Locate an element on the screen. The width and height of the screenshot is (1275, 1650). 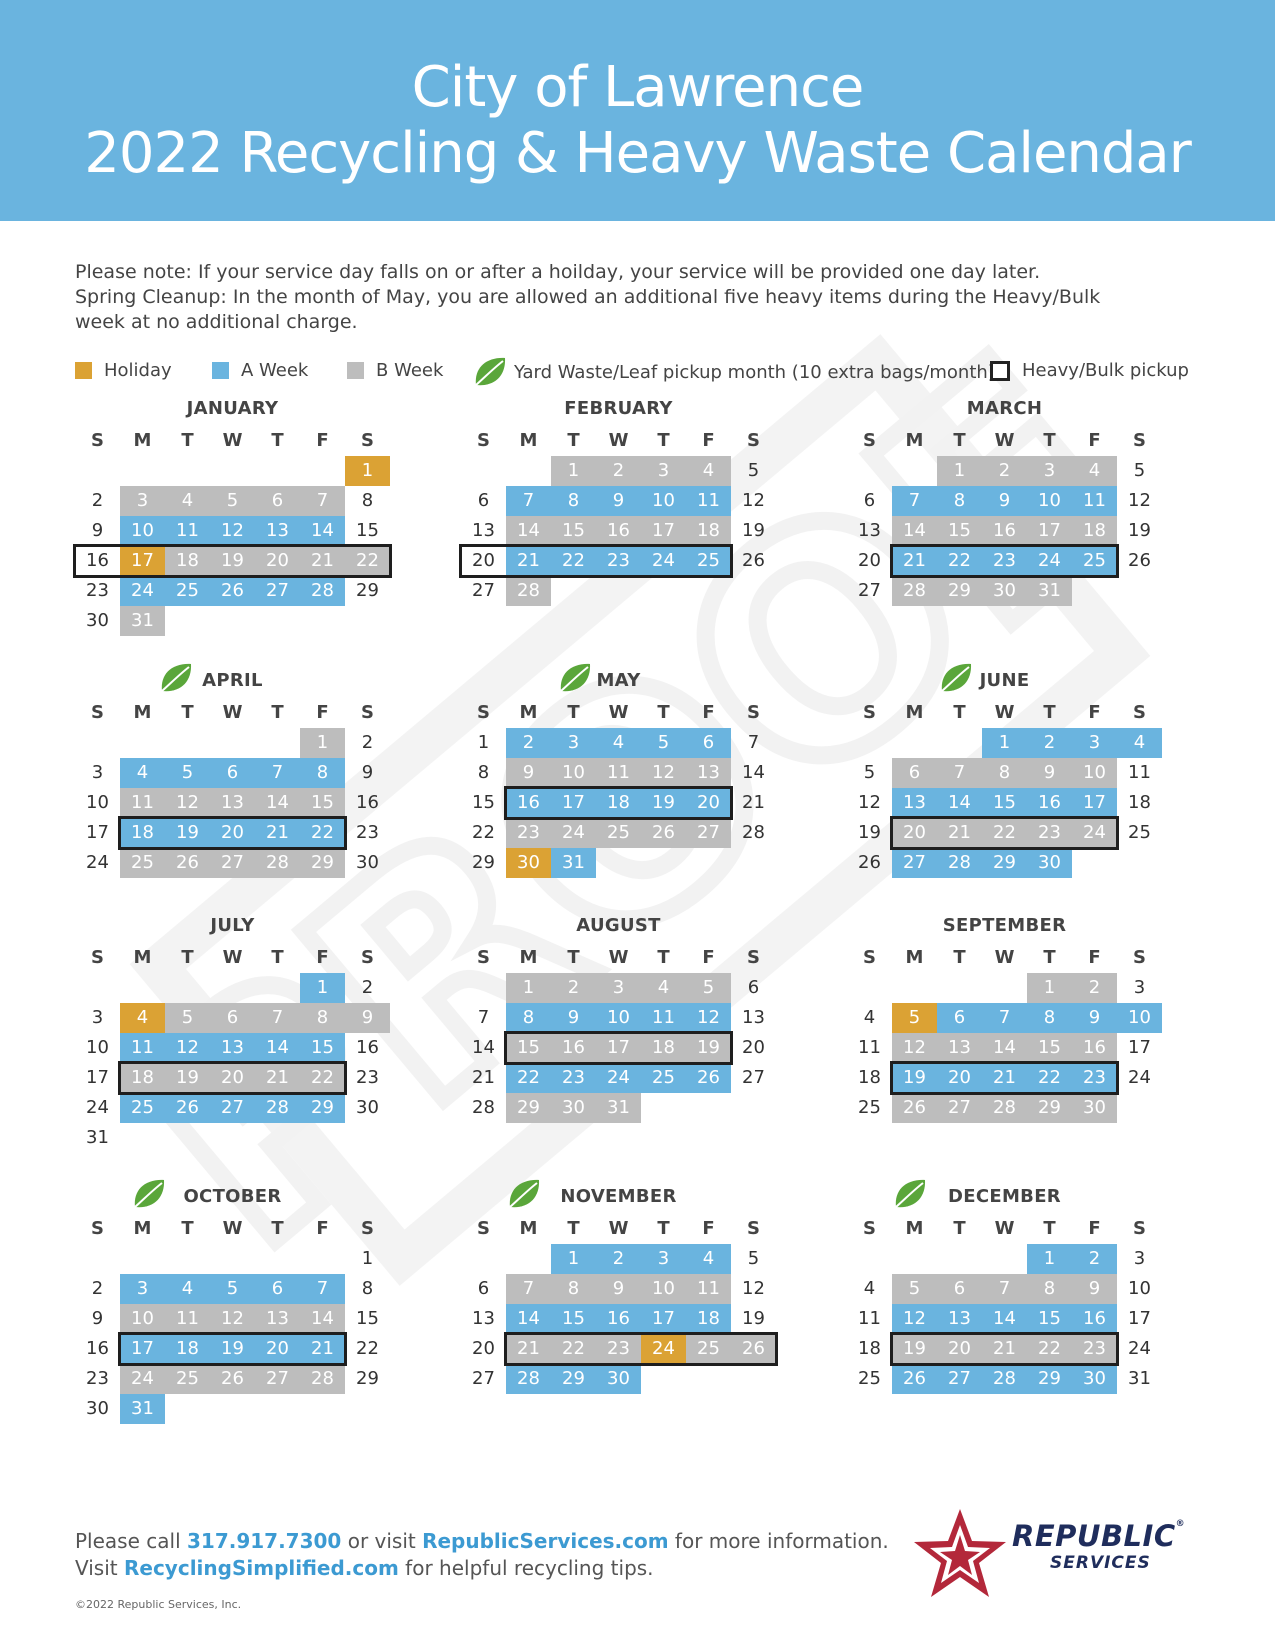
weekday-label: T is located at coordinates (277, 440).